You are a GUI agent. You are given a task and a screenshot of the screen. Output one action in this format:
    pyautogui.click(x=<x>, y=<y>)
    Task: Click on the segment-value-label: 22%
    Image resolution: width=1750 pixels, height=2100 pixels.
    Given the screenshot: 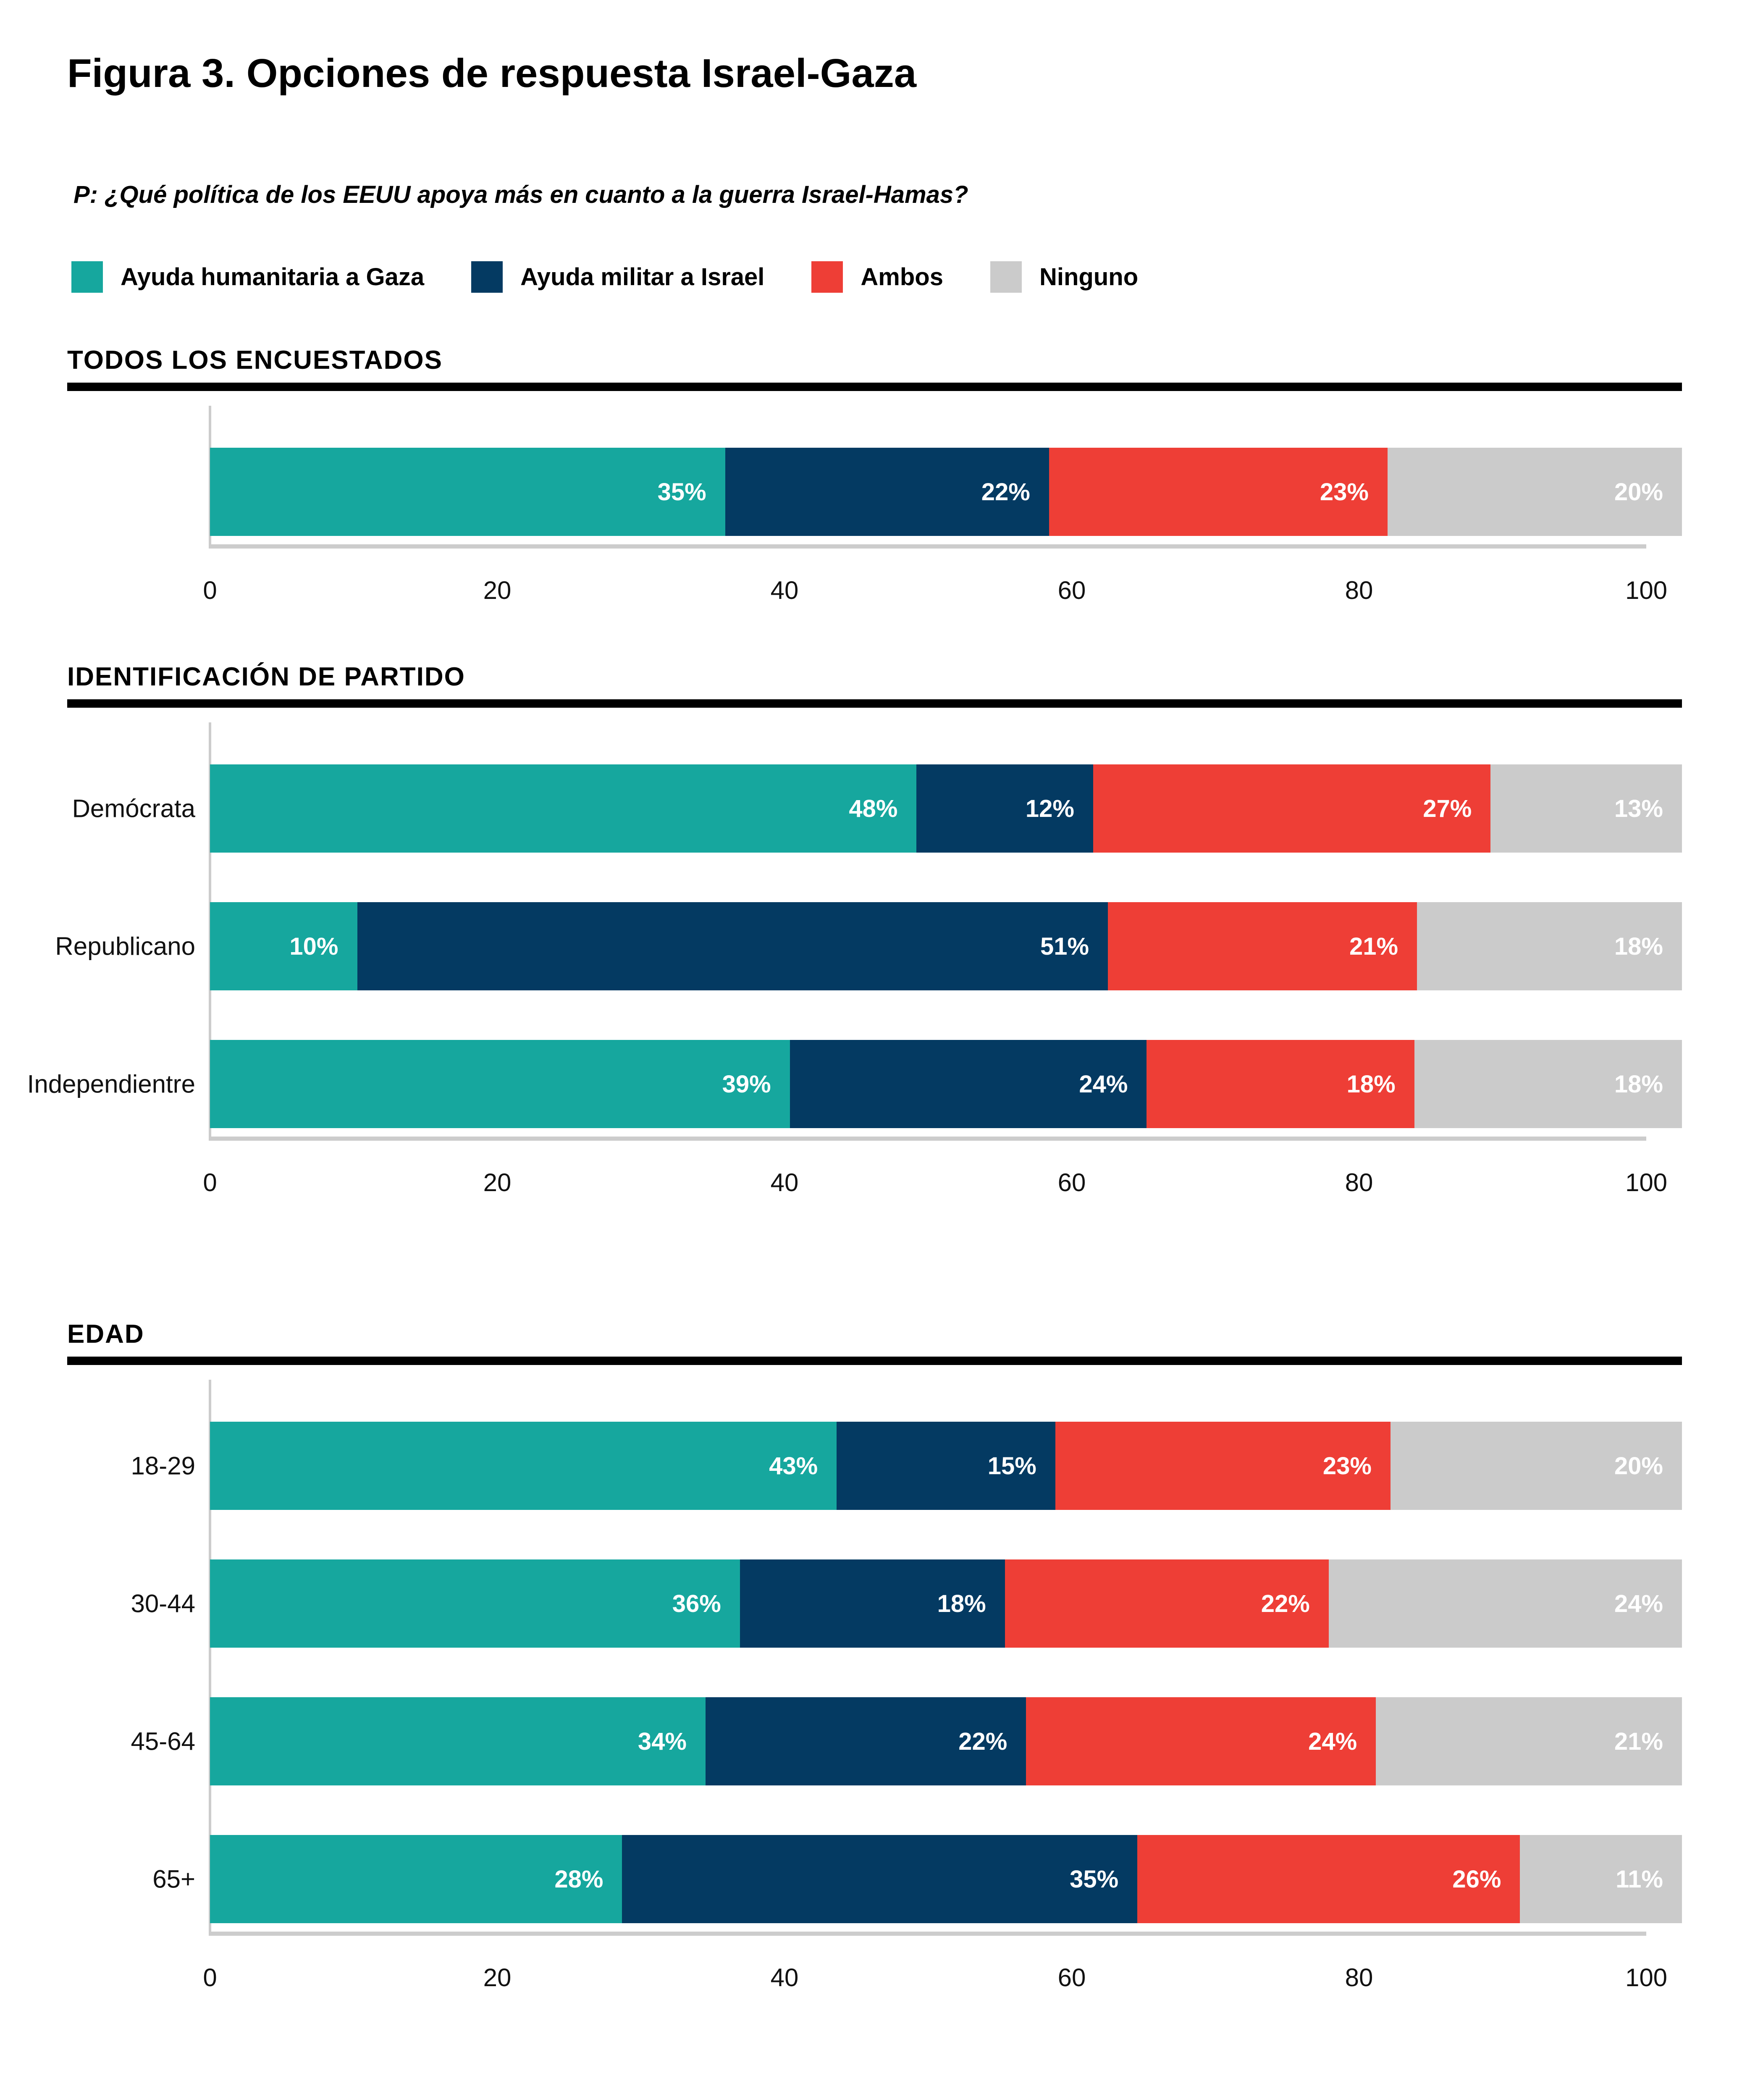 What is the action you would take?
    pyautogui.click(x=1005, y=492)
    